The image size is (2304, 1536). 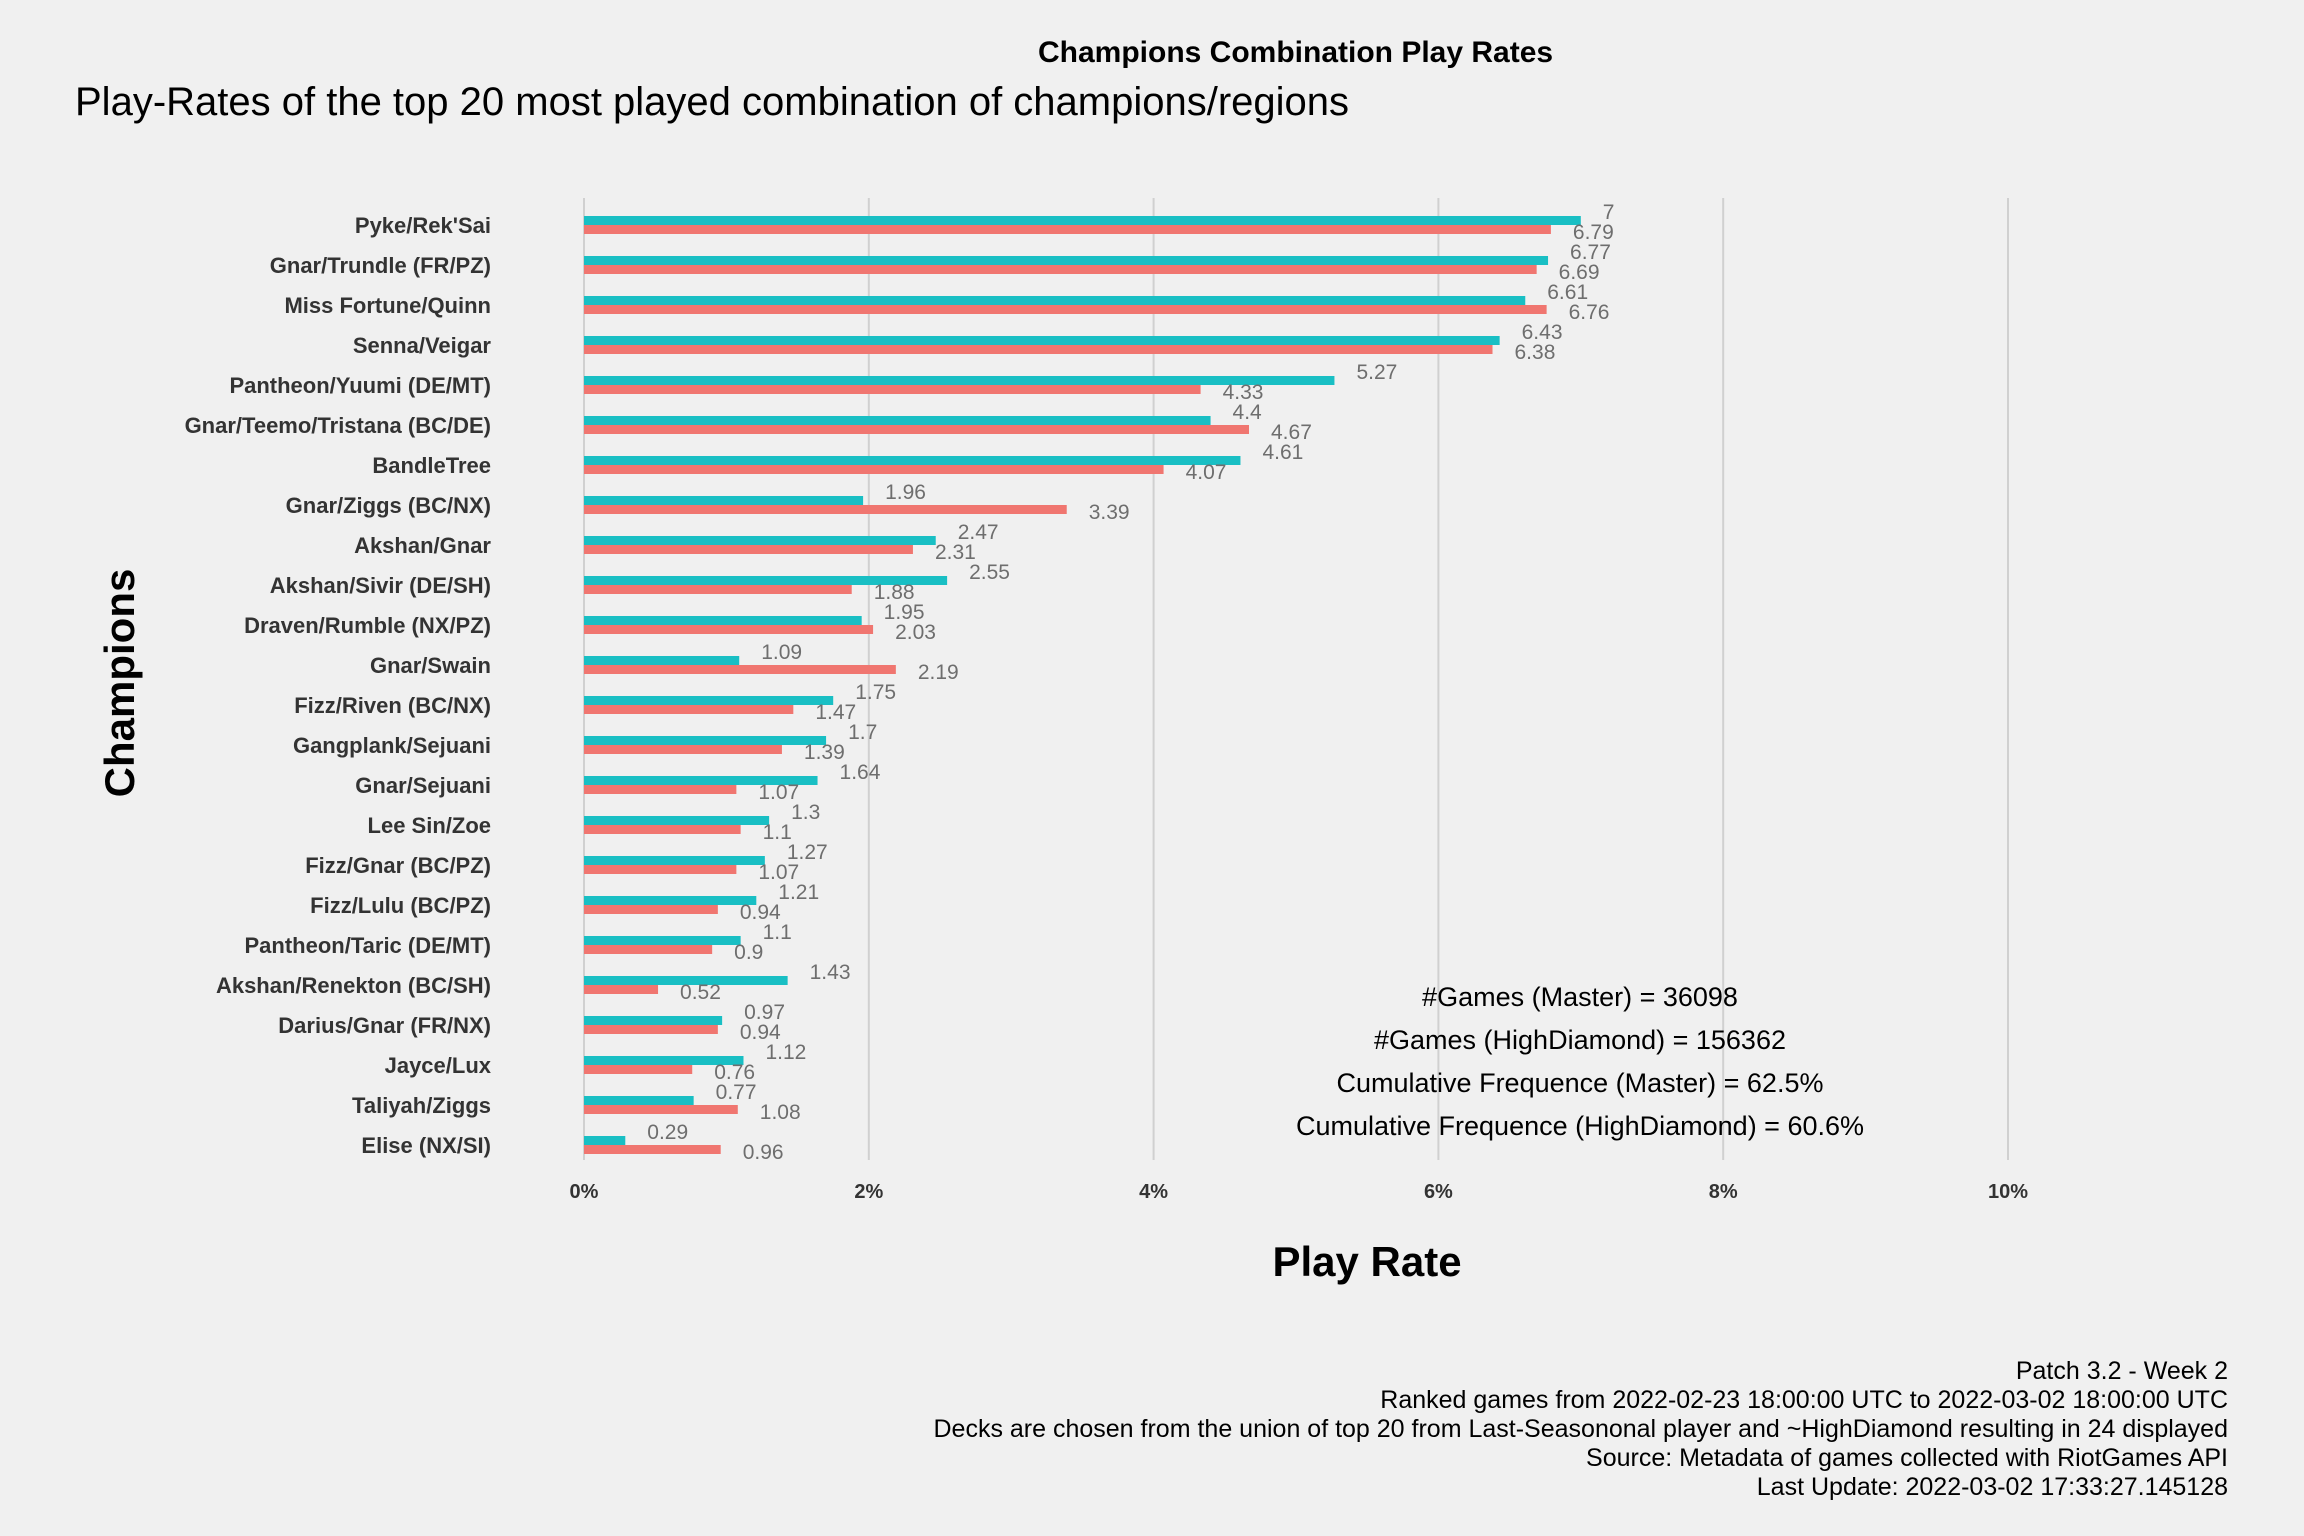 I want to click on x-tick-label: 0%, so click(x=584, y=1192).